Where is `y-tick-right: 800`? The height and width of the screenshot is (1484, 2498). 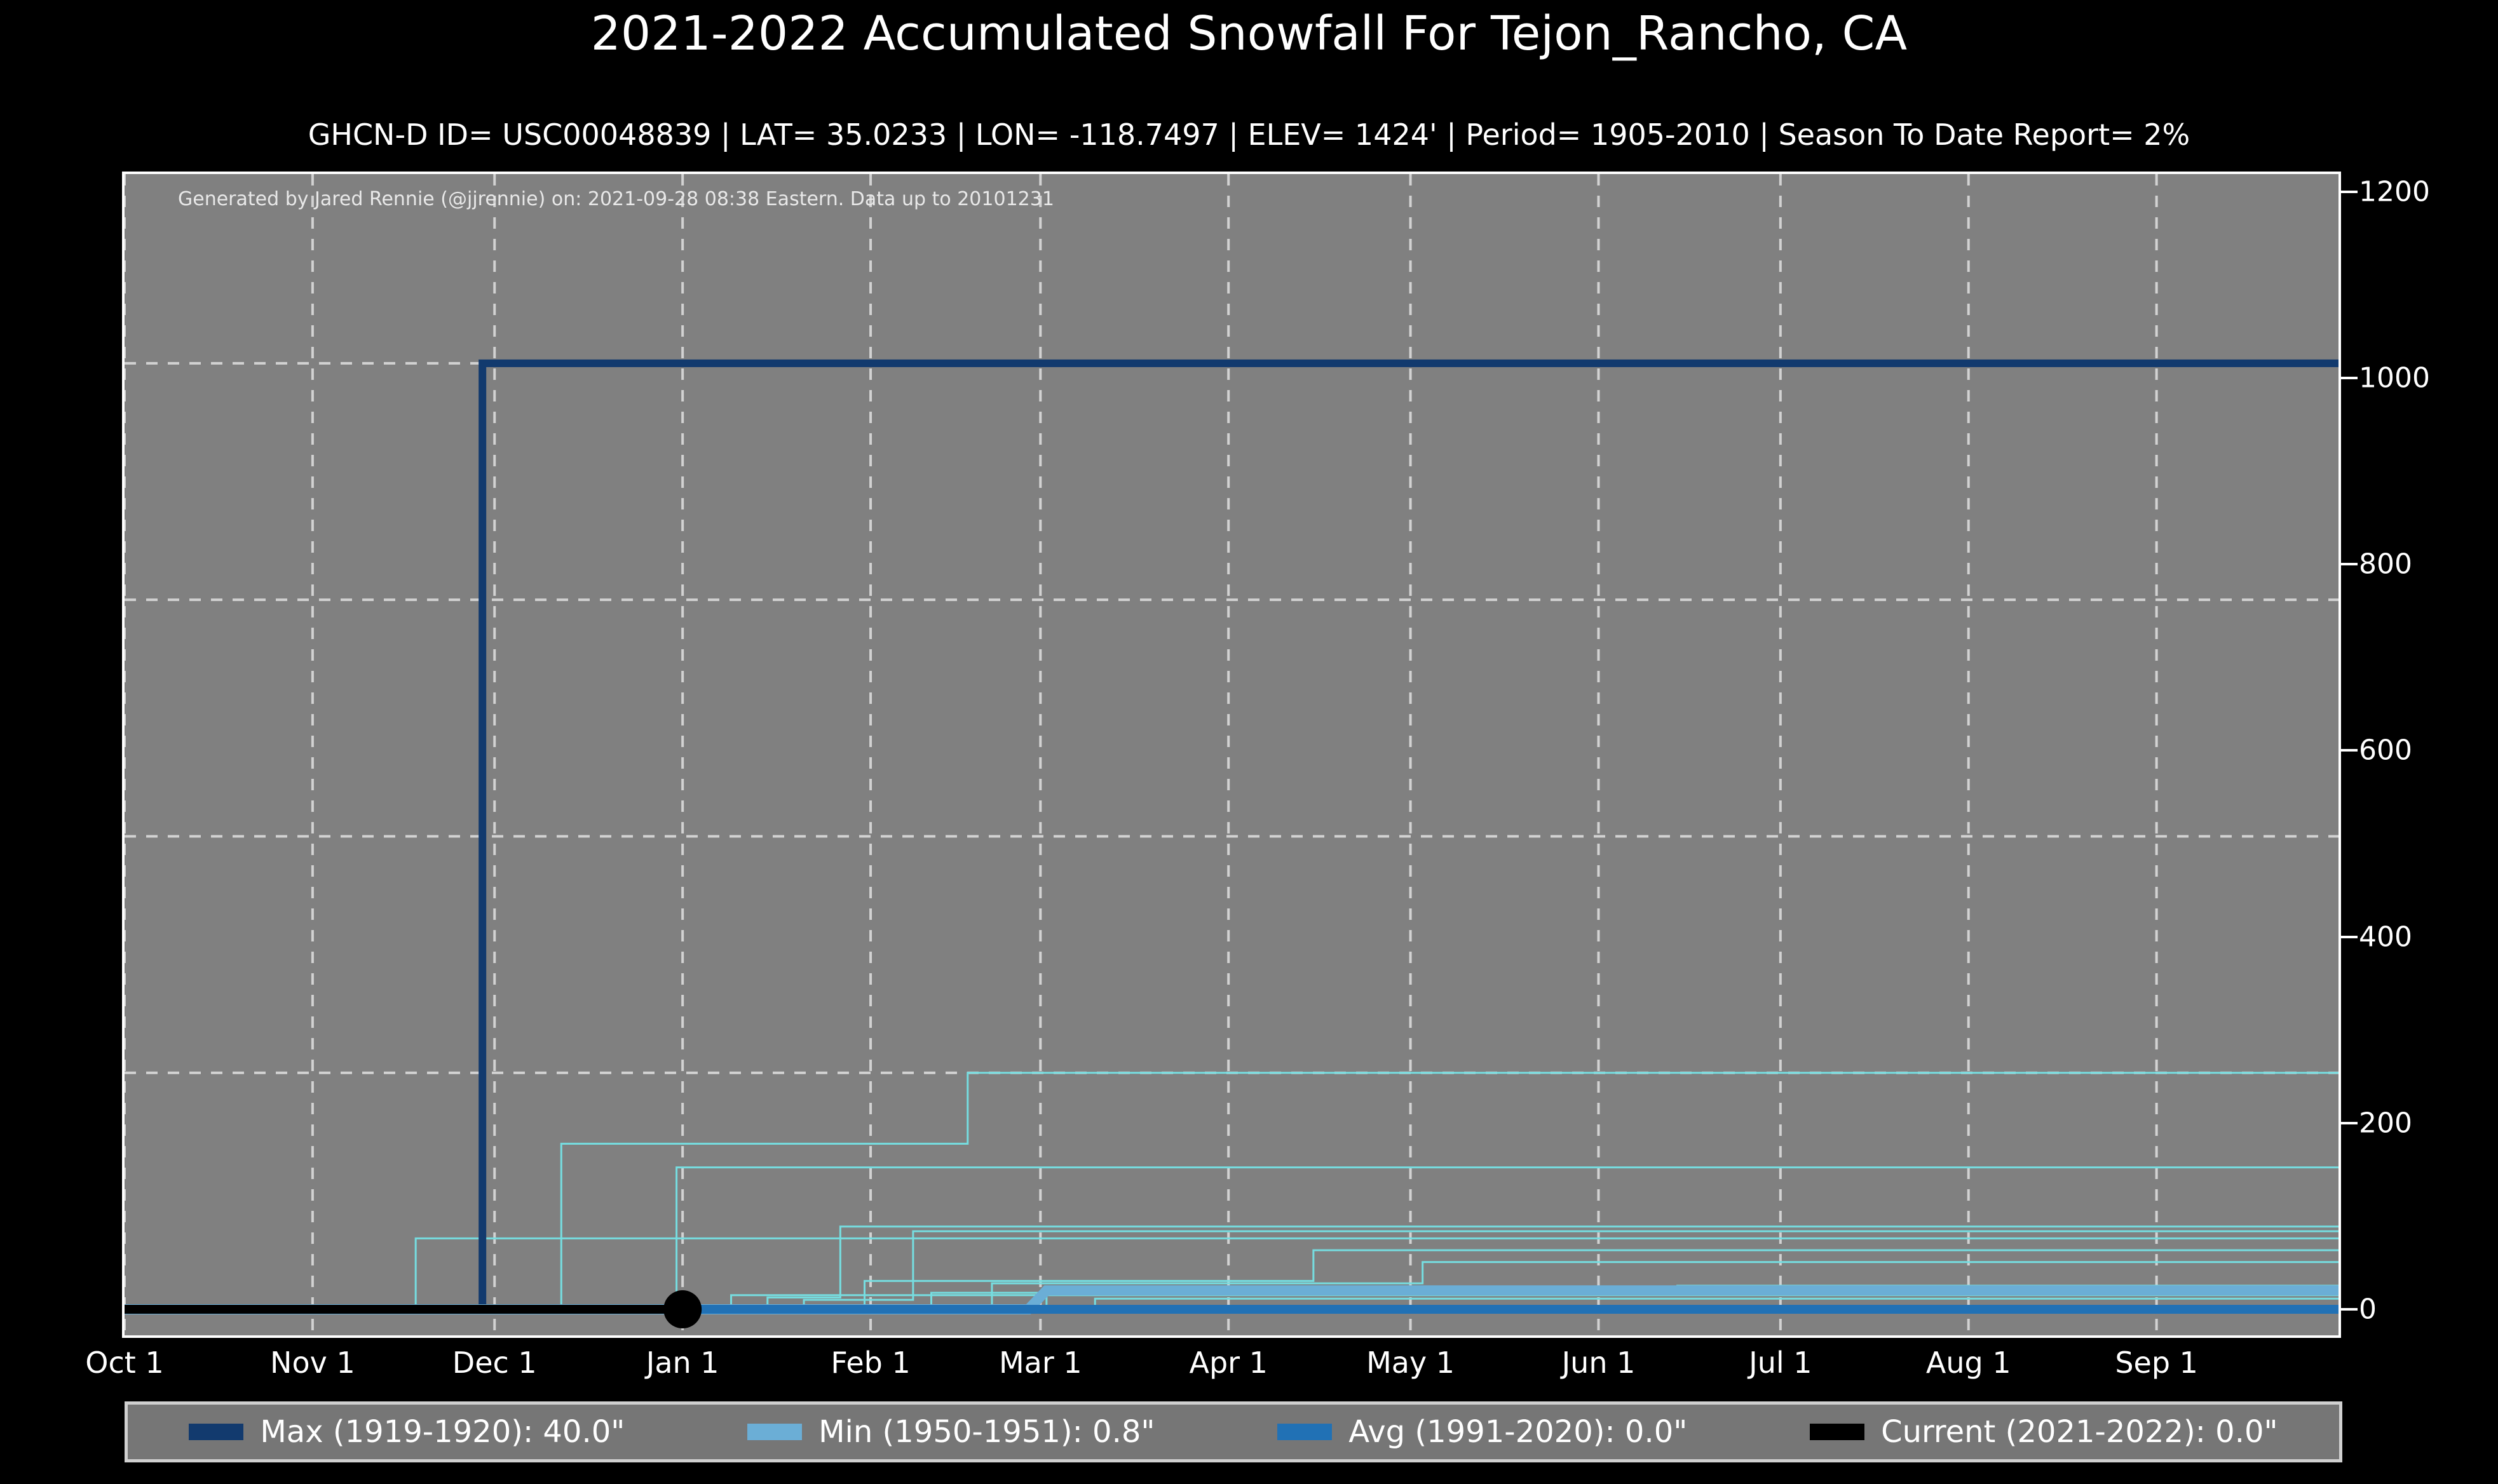
y-tick-right: 800 is located at coordinates (2385, 564).